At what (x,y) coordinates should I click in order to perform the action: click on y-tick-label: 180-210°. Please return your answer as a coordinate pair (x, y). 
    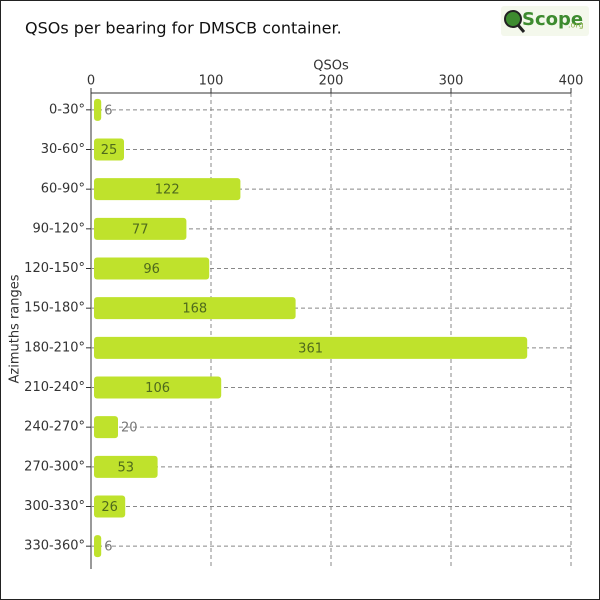
    Looking at the image, I should click on (54, 347).